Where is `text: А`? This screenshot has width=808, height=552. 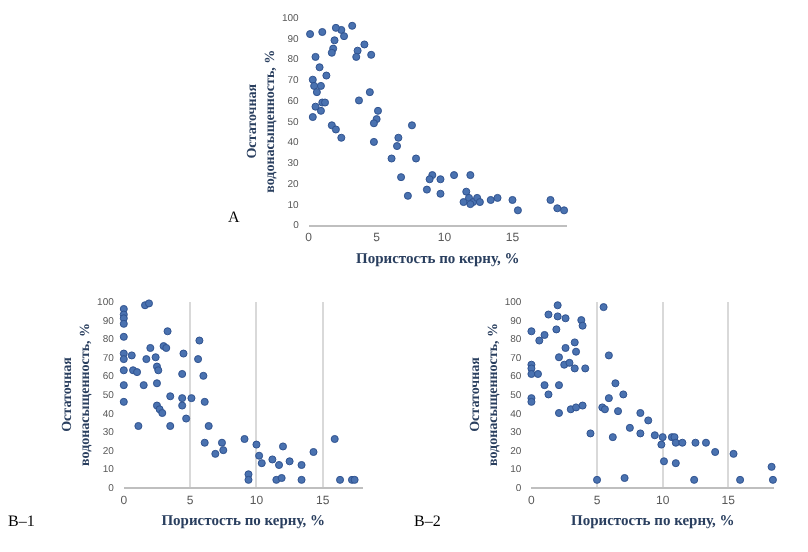
text: А is located at coordinates (234, 217).